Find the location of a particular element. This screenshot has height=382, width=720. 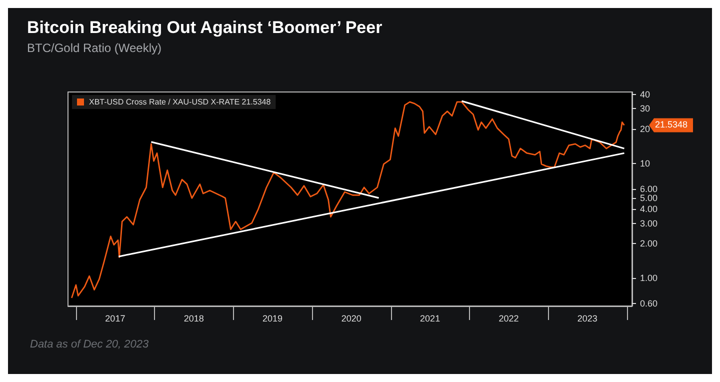

text: 21.5348 is located at coordinates (671, 125).